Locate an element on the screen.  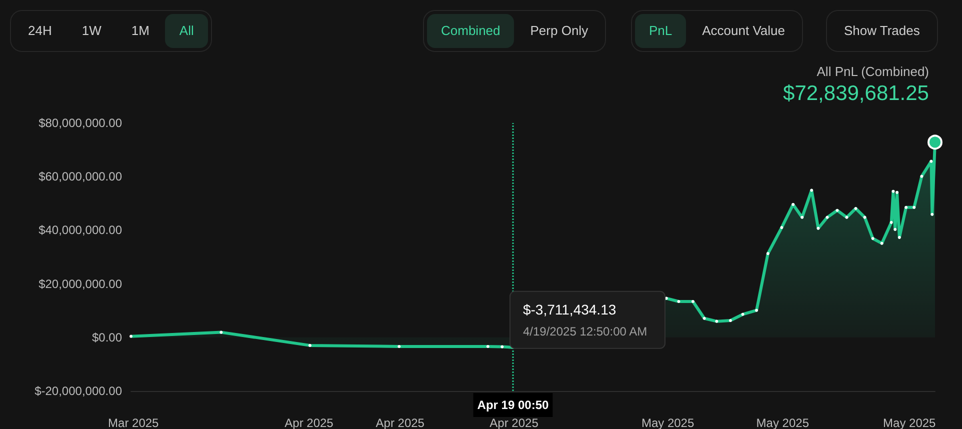
text: 24H is located at coordinates (40, 31).